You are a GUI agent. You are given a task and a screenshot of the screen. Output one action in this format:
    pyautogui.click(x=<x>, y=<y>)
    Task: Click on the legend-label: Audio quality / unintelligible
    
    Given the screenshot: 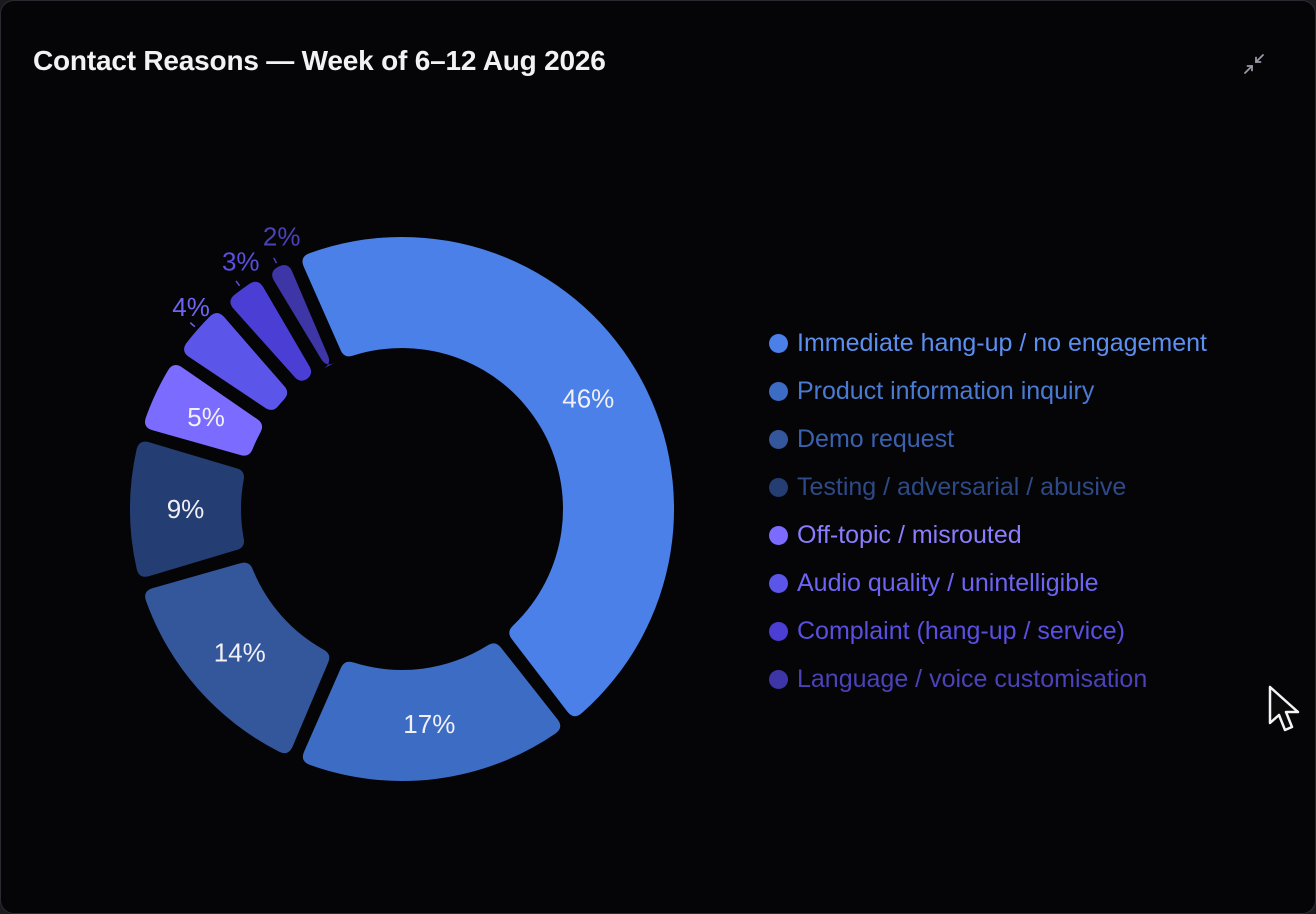 What is the action you would take?
    pyautogui.click(x=948, y=582)
    